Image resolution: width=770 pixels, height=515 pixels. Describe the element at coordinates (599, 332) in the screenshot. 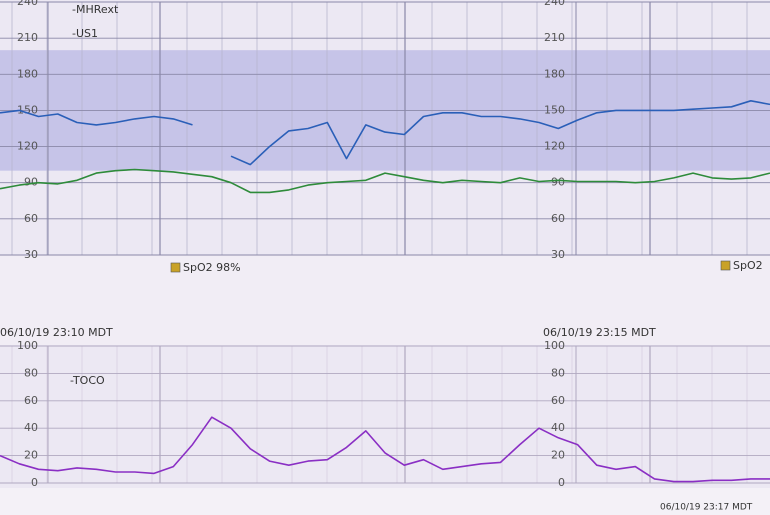

I see `annotation: 06/10/19 23:15 MDT` at that location.